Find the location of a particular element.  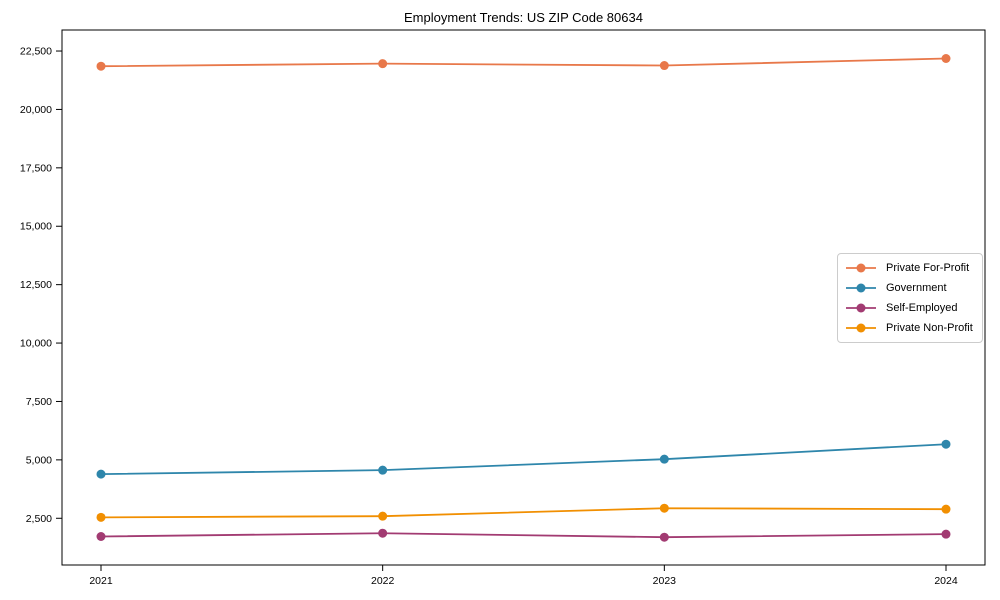

legend-marker-private-non-profit is located at coordinates (861, 328).